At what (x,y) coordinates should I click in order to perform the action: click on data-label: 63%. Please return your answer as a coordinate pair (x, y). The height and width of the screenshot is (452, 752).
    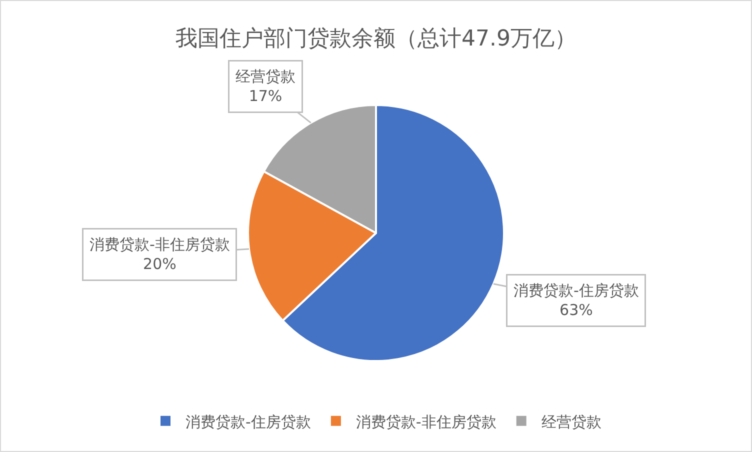
    Looking at the image, I should click on (576, 310).